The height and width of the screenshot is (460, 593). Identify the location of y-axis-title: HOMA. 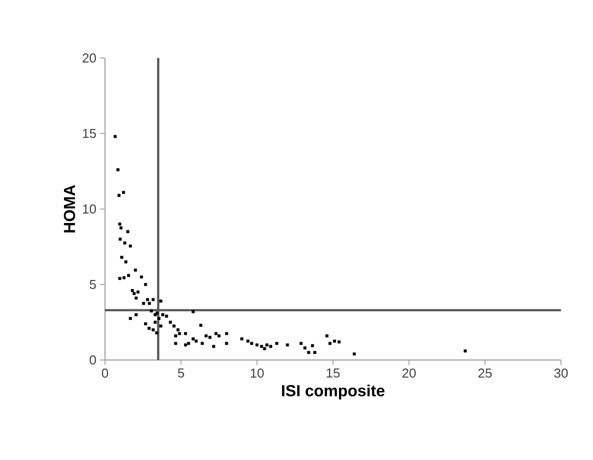
(70, 208).